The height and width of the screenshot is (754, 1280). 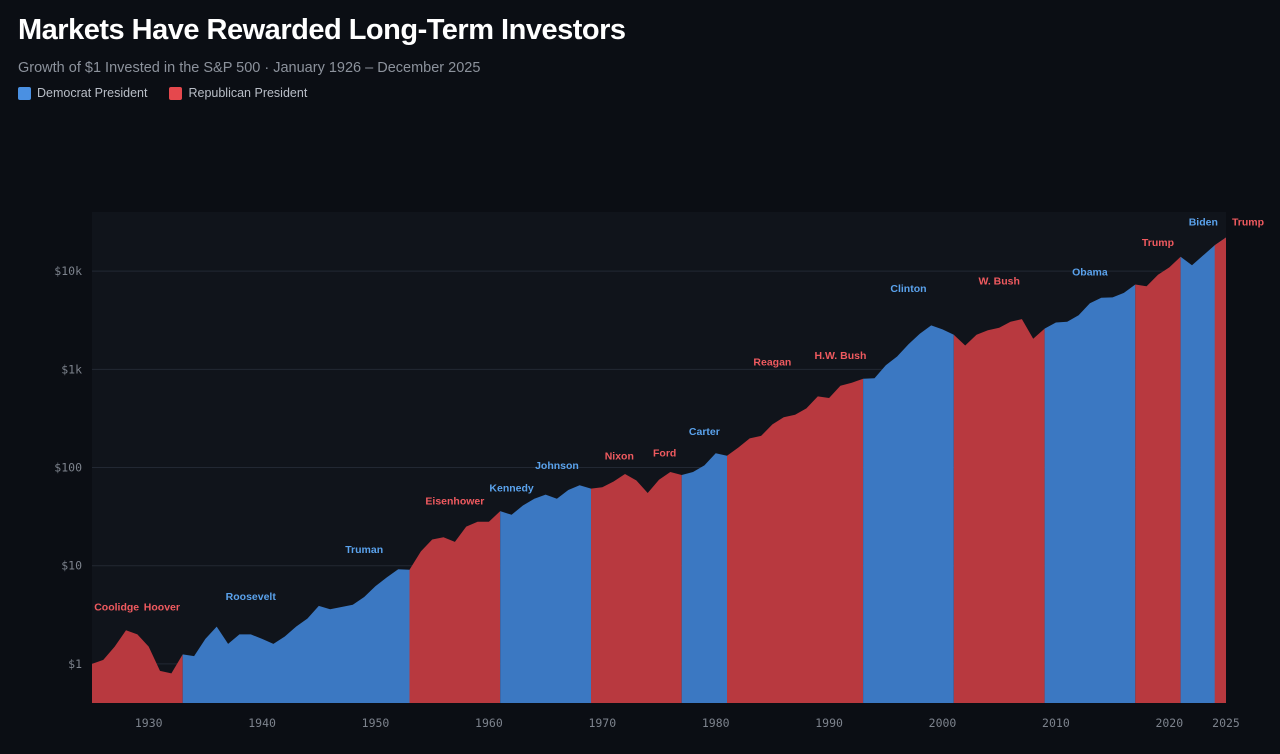 I want to click on president-label: Roosevelt, so click(x=251, y=597).